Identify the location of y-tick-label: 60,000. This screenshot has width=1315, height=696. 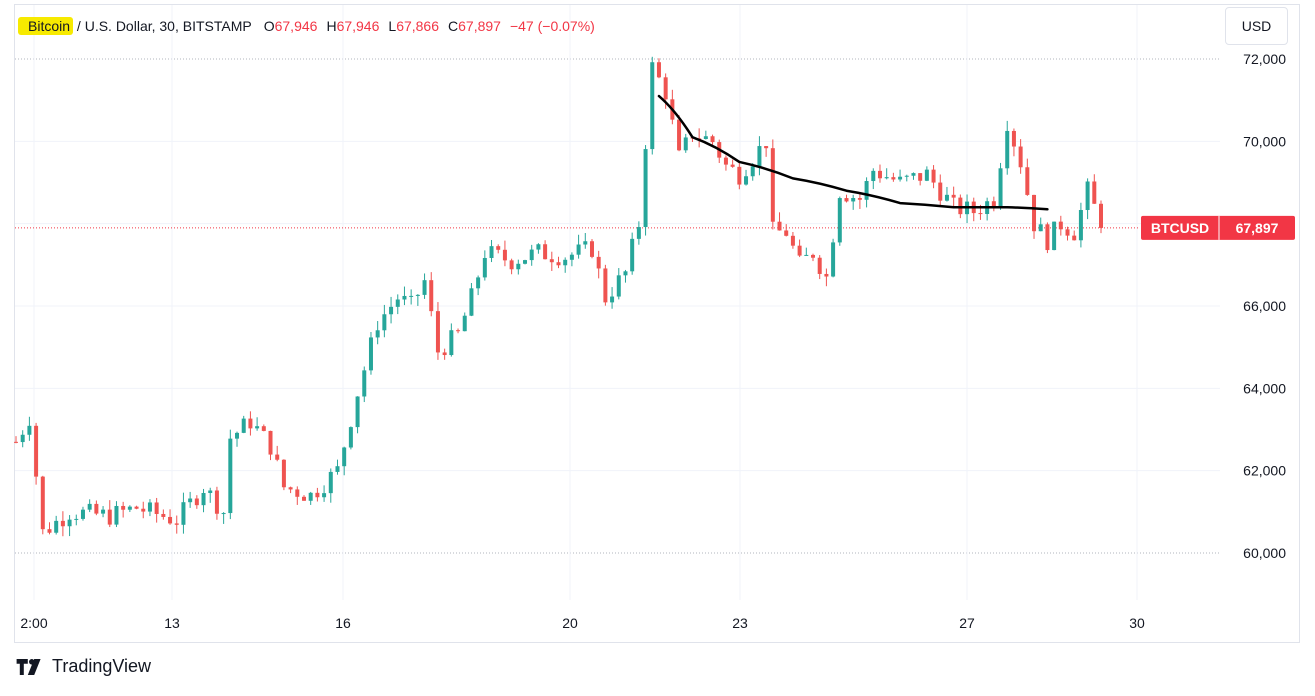
(1264, 553).